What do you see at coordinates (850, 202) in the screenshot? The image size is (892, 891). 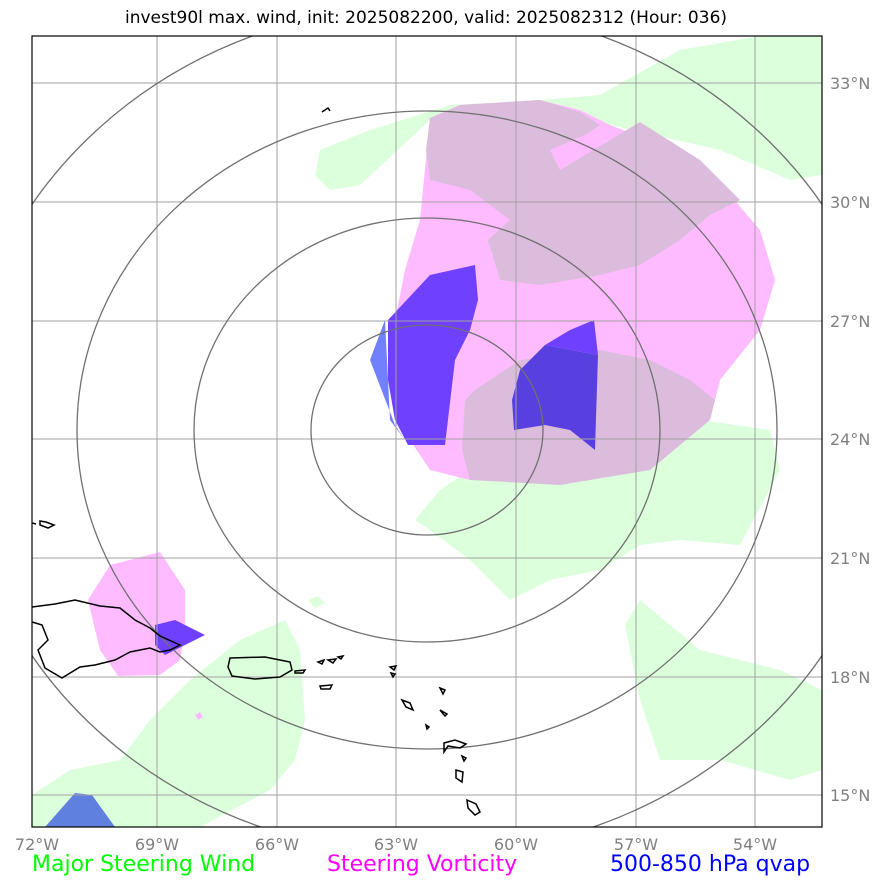 I see `lat-tick-30n: 30°N` at bounding box center [850, 202].